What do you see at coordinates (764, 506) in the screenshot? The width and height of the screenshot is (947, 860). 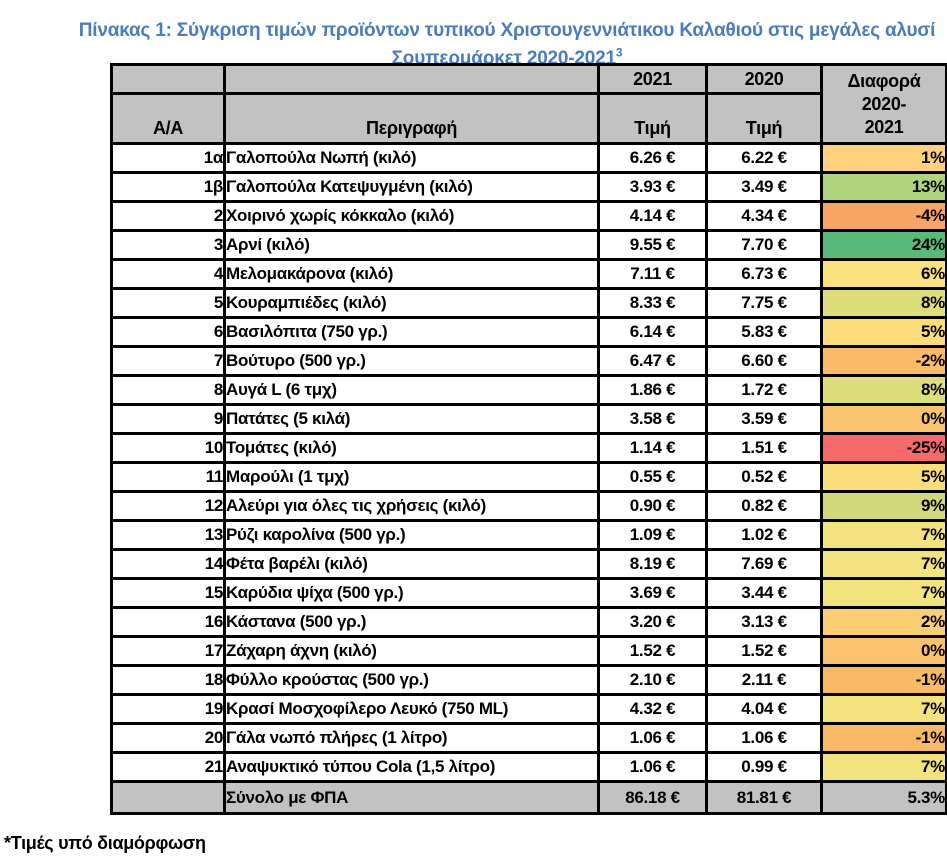 I see `price-2020-cell: 0.82 €` at bounding box center [764, 506].